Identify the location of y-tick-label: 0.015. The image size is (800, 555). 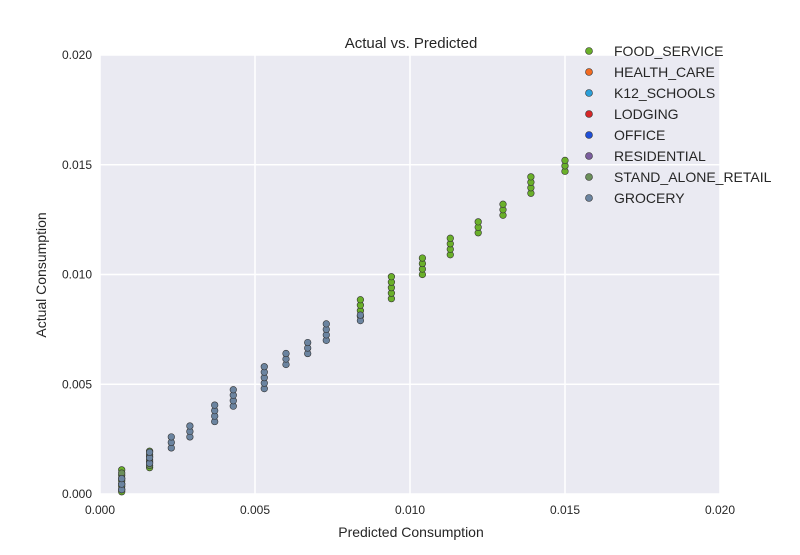
(77, 165).